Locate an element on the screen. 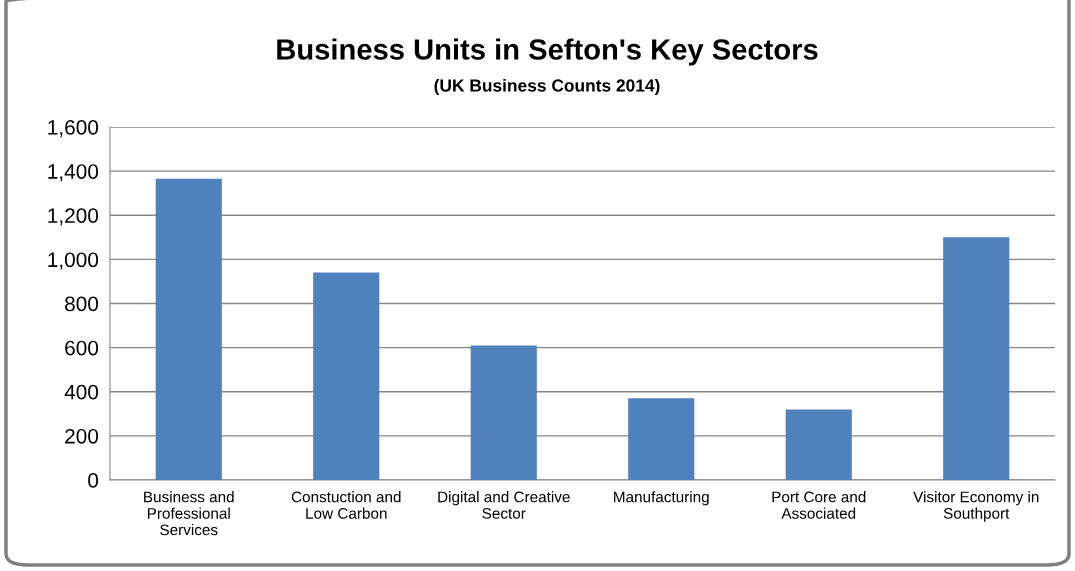  x-tick-label: Digital and Creative Sector is located at coordinates (504, 505).